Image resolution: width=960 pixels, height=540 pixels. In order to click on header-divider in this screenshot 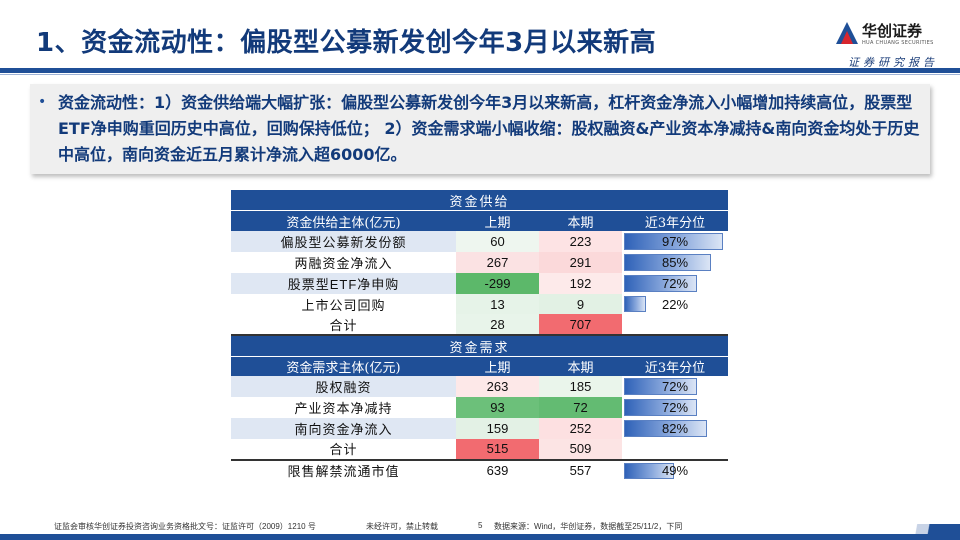, I will do `click(480, 70)`.